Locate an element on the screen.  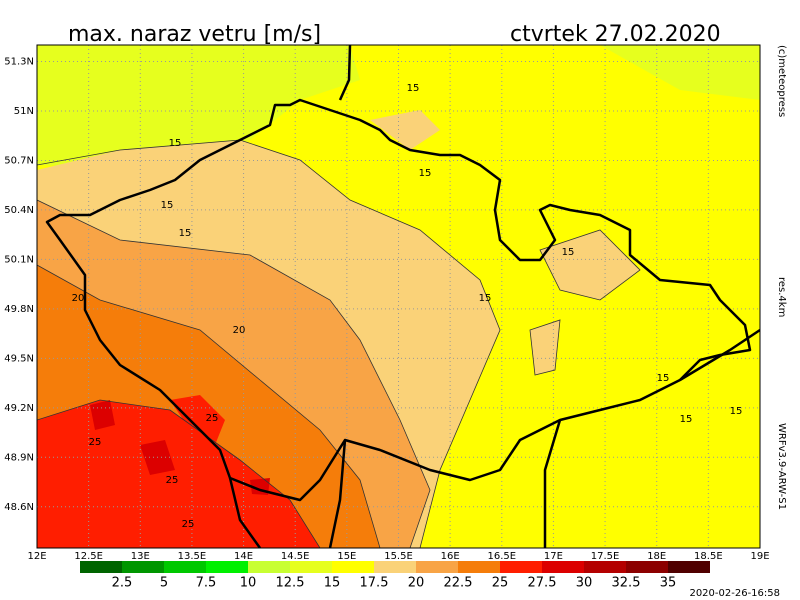
lat-tick-label: 49.5N is located at coordinates (19, 358).